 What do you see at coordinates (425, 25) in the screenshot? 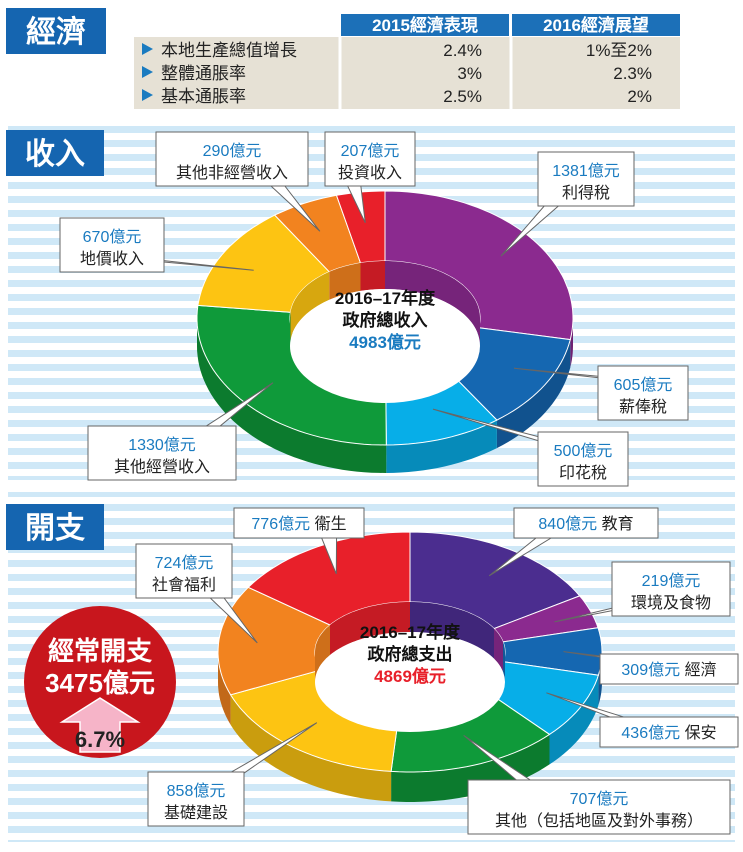
I see `table-header-2015: 2015經濟表現` at bounding box center [425, 25].